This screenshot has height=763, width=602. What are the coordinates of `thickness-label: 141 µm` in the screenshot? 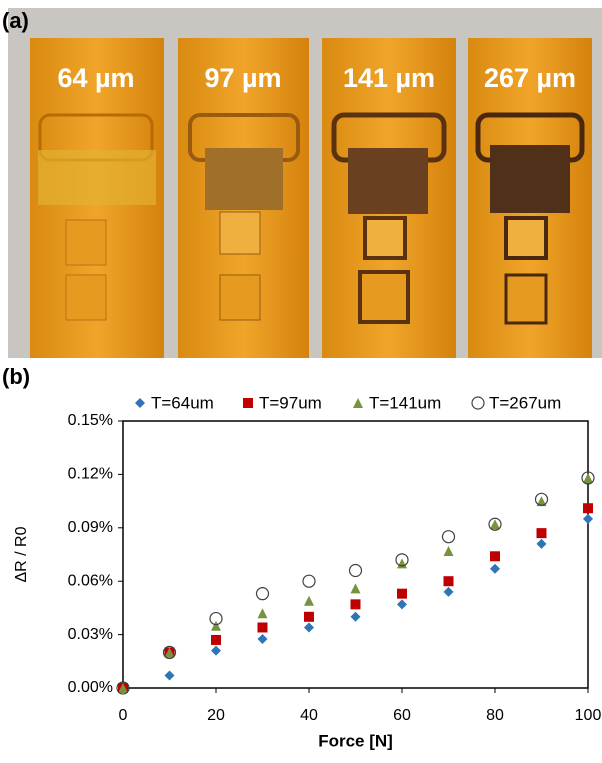 It's located at (389, 78).